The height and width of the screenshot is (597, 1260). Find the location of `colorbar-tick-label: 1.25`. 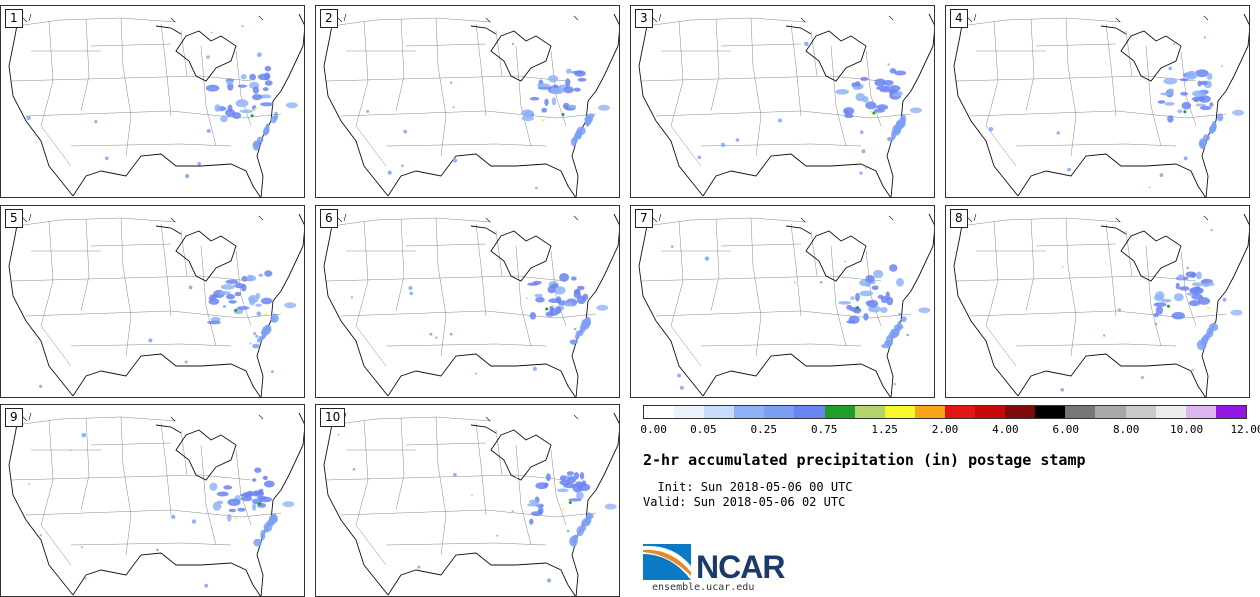

colorbar-tick-label: 1.25 is located at coordinates (884, 429).